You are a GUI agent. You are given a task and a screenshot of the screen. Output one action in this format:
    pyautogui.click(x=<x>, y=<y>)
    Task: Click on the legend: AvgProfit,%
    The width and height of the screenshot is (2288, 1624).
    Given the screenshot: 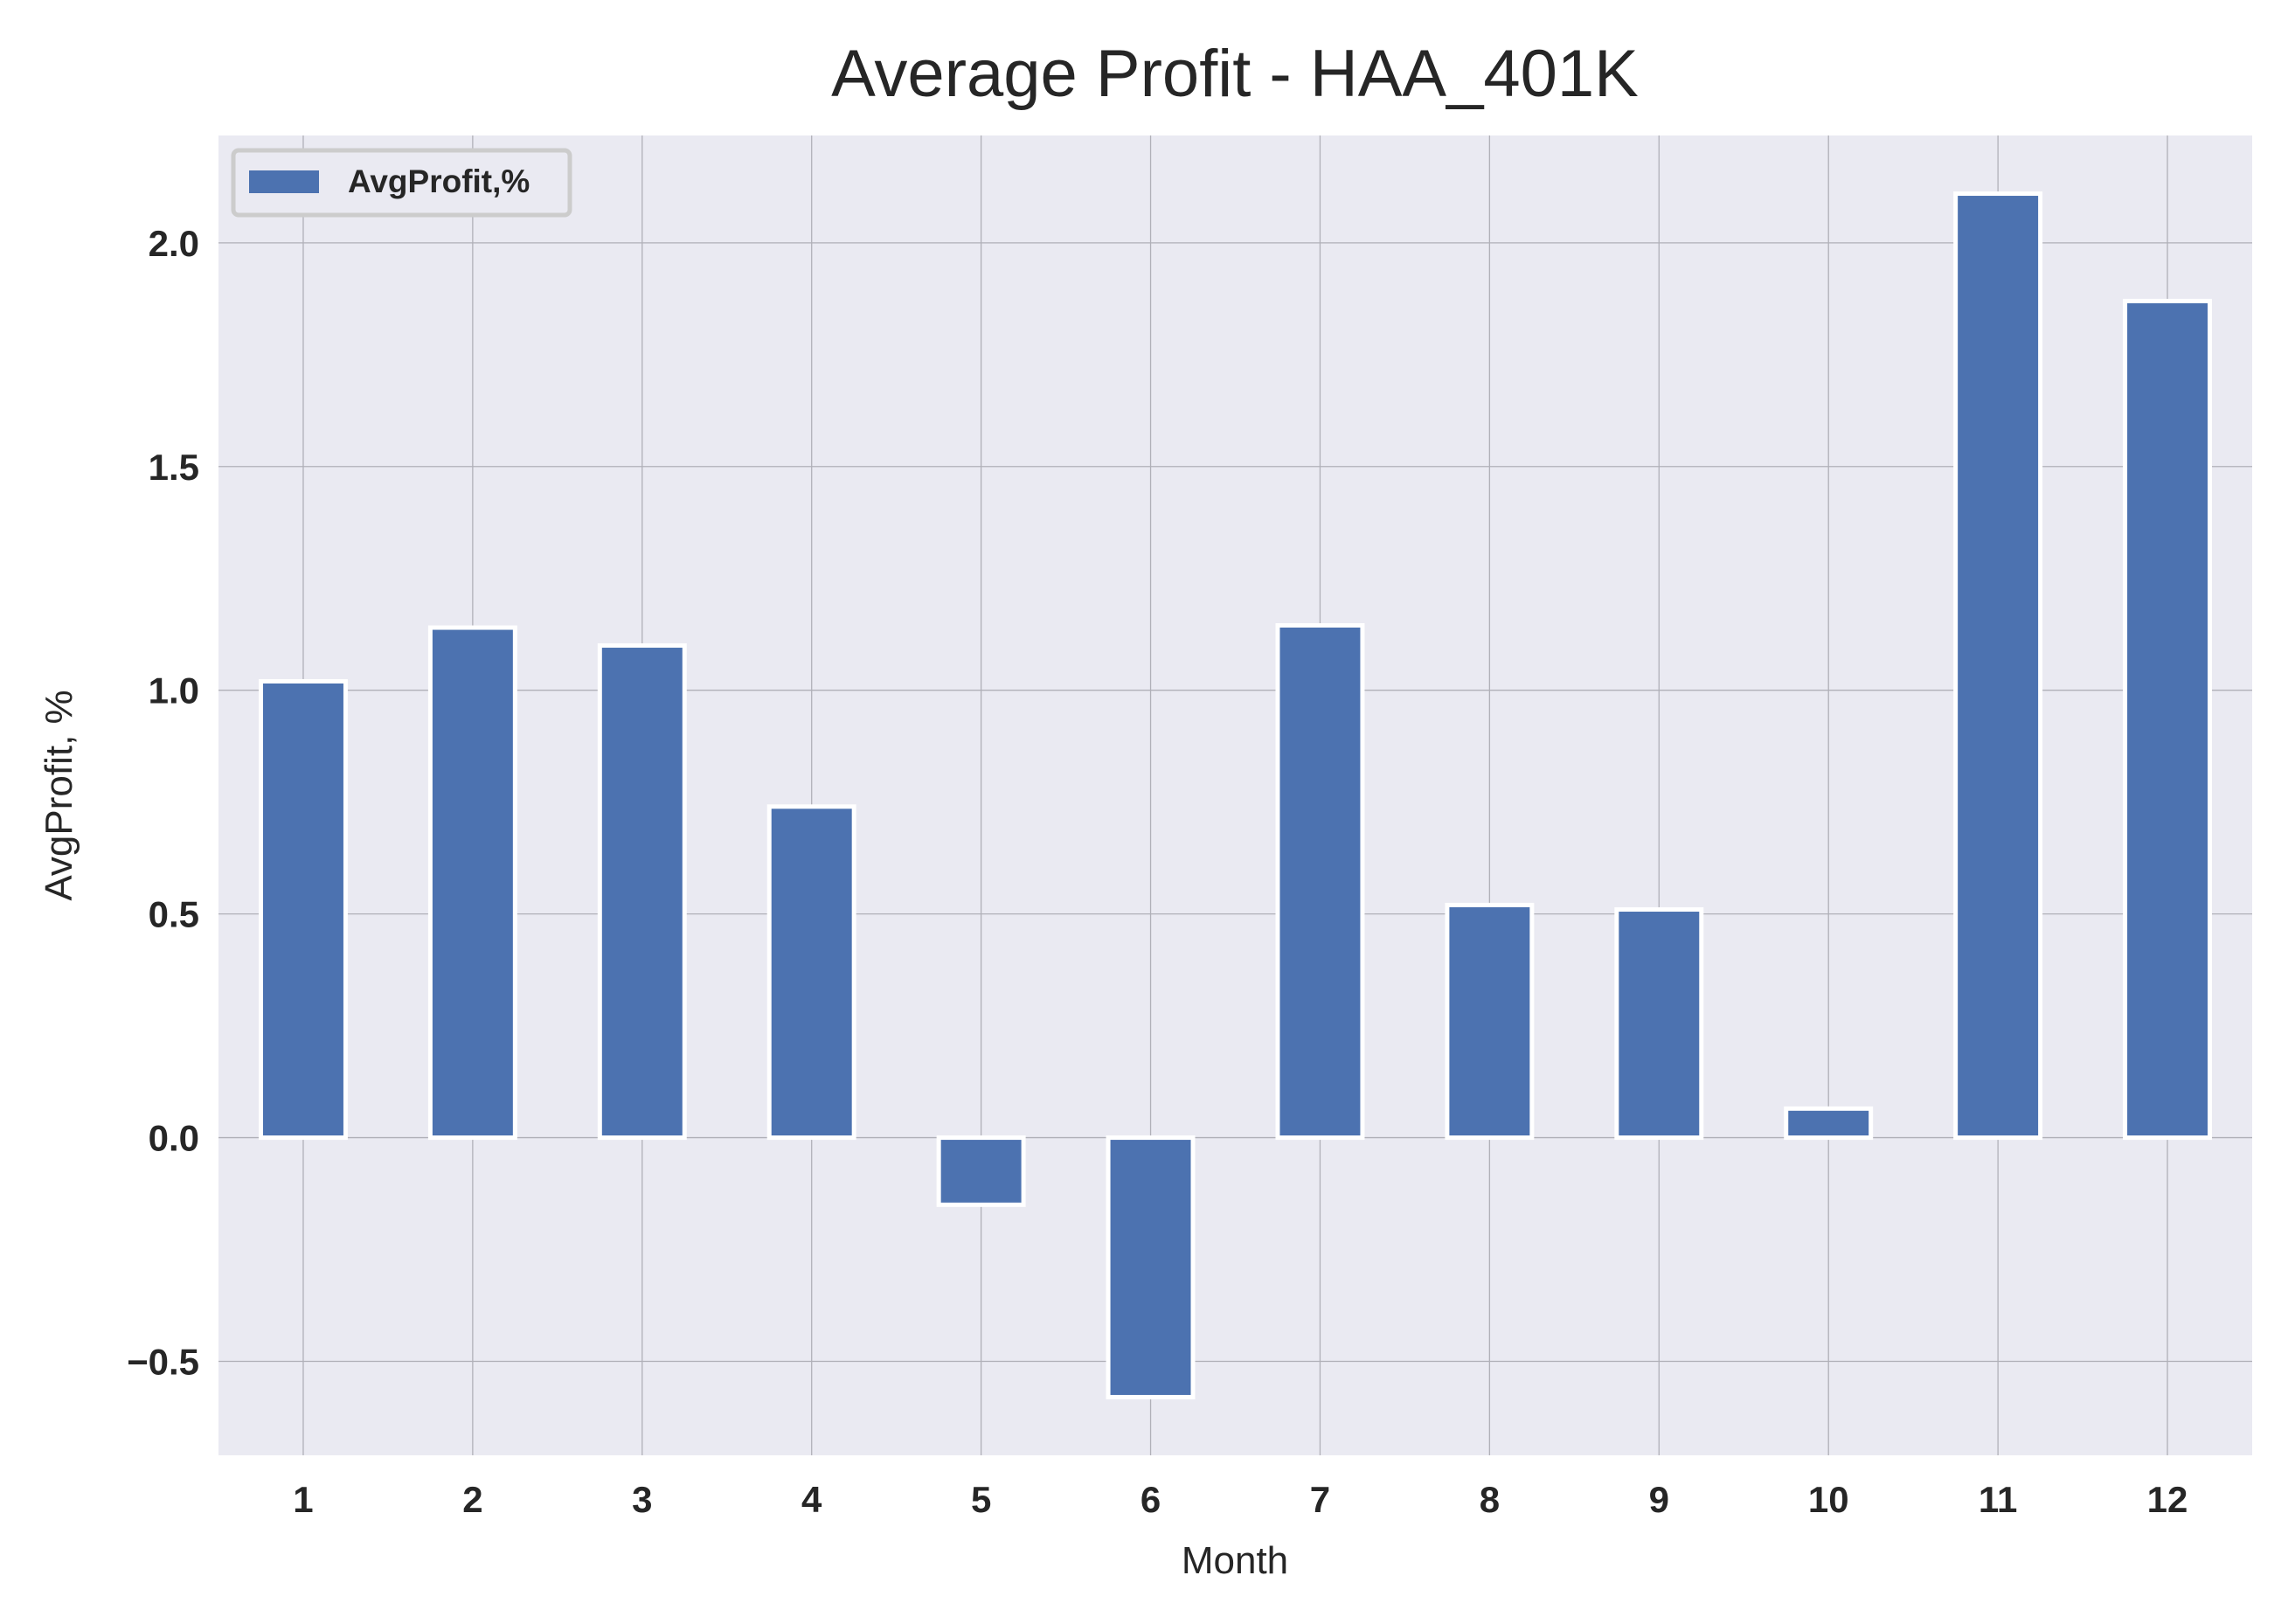 What is the action you would take?
    pyautogui.click(x=401, y=183)
    